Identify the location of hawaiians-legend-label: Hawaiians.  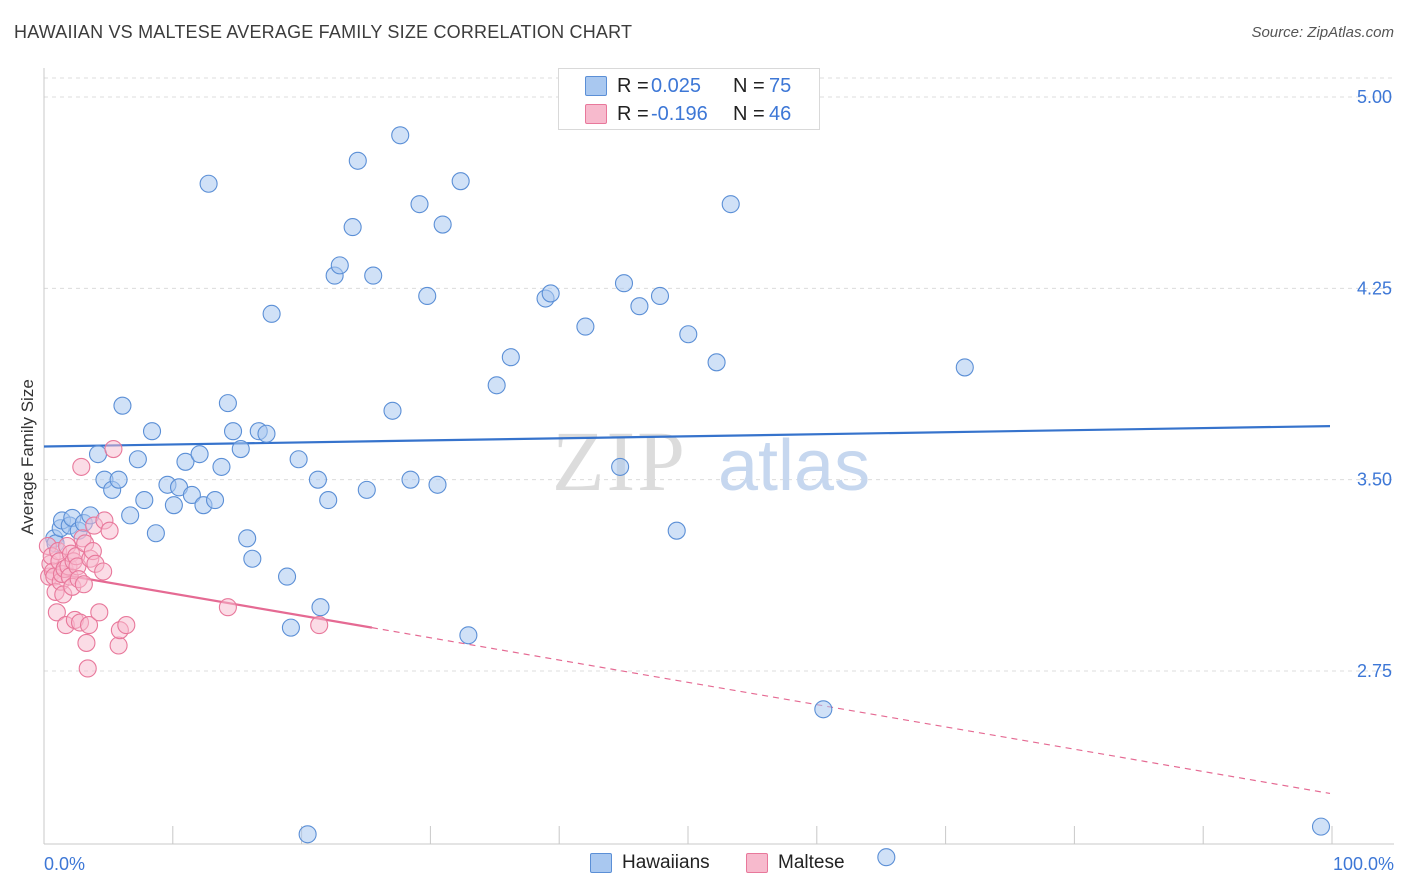
(666, 862).